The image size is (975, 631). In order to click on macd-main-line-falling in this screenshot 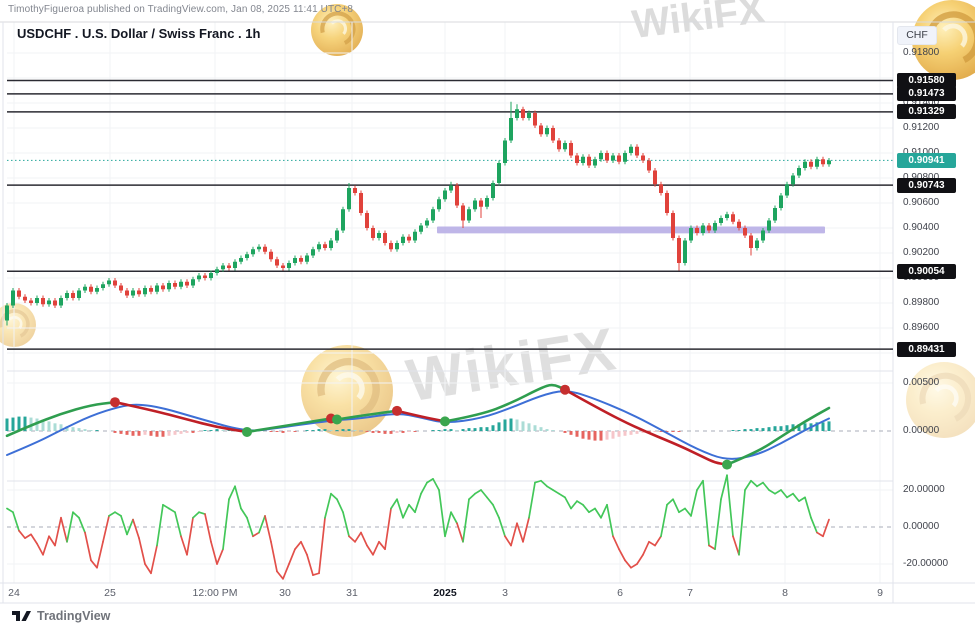, I will do `click(421, 416)`.